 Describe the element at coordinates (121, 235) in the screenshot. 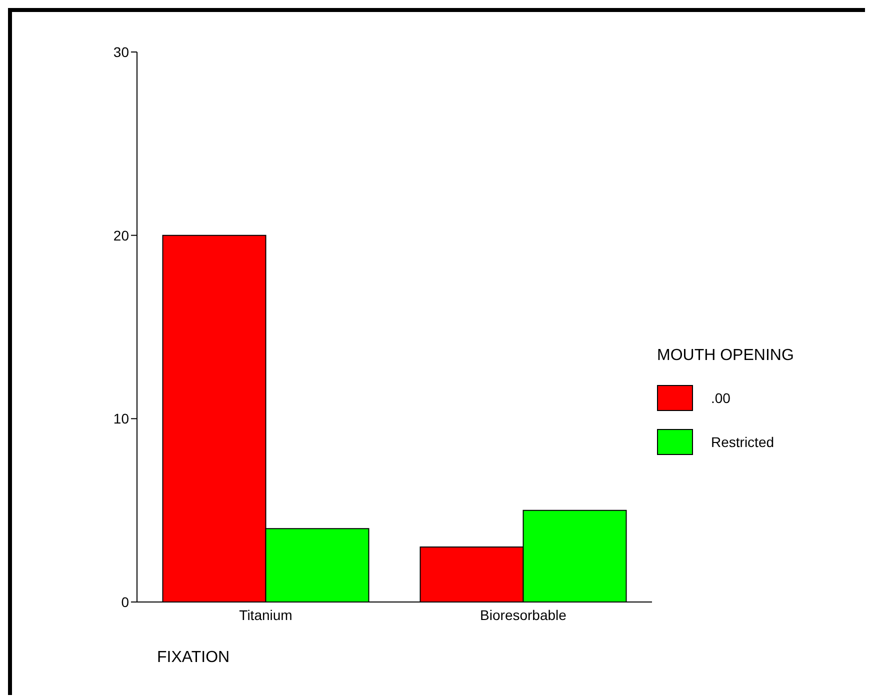

I see `y-tick-label: 20` at that location.